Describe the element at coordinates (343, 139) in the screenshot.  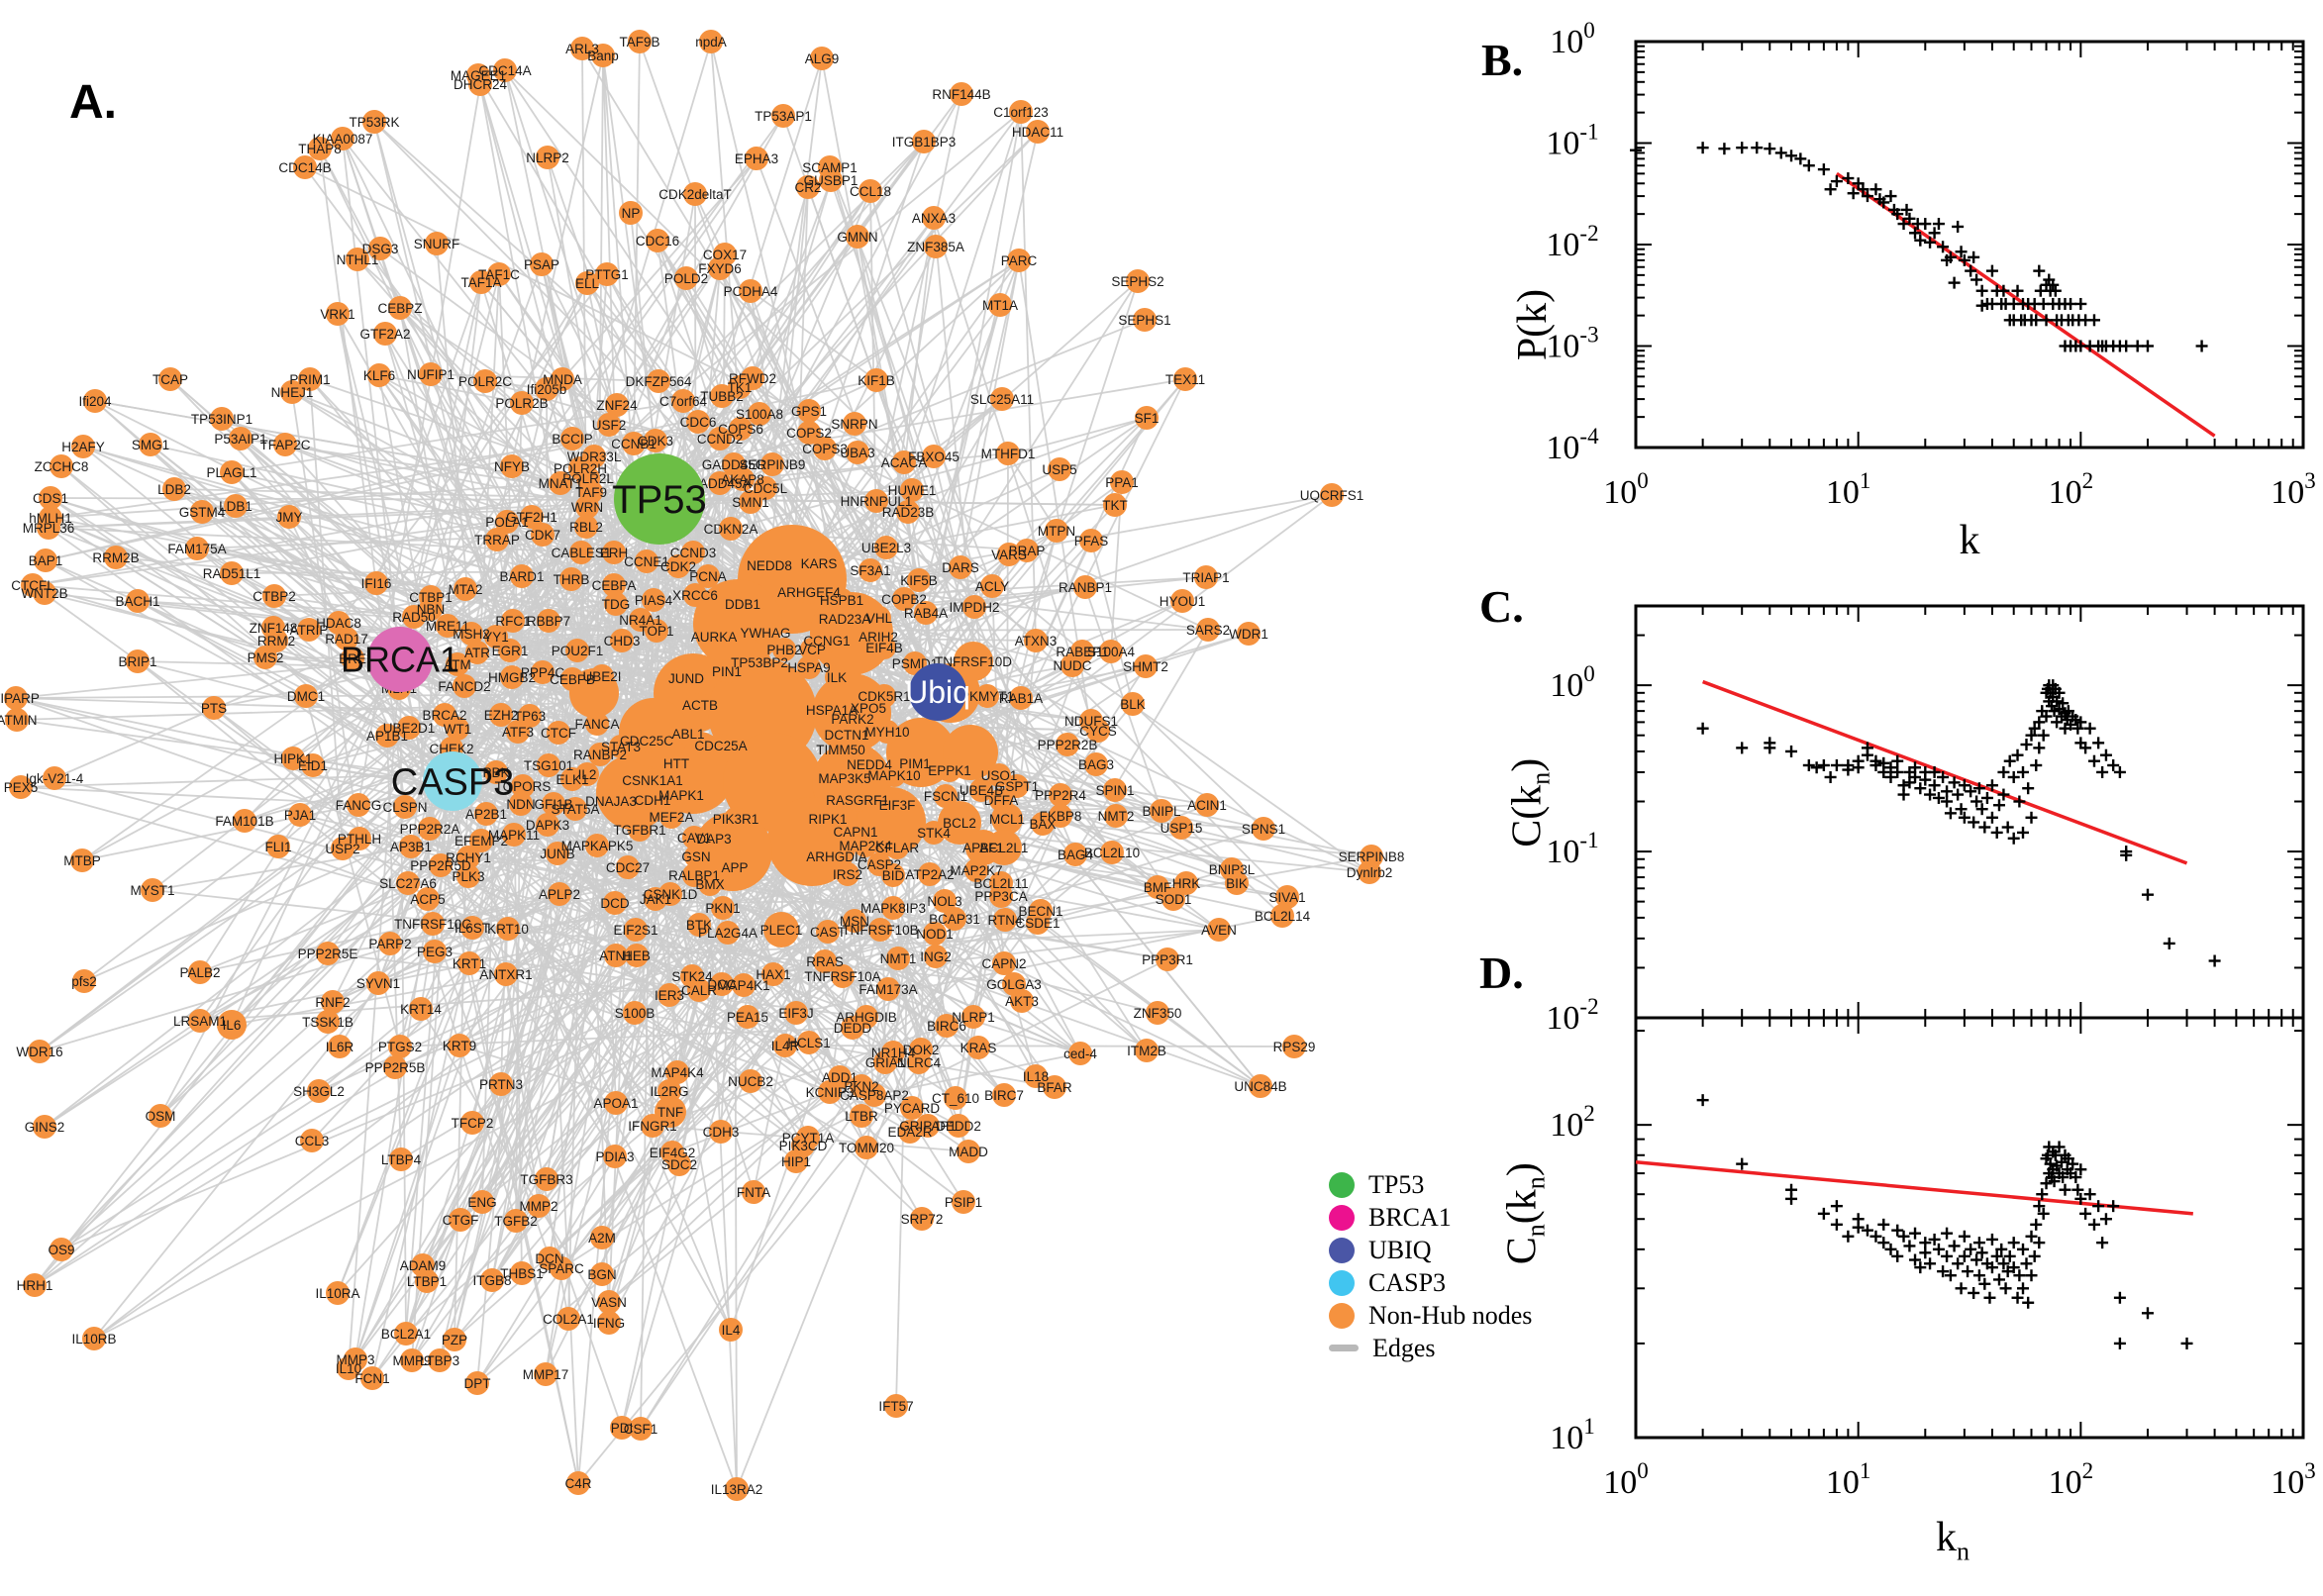
I see `node-label: KIAA0087` at that location.